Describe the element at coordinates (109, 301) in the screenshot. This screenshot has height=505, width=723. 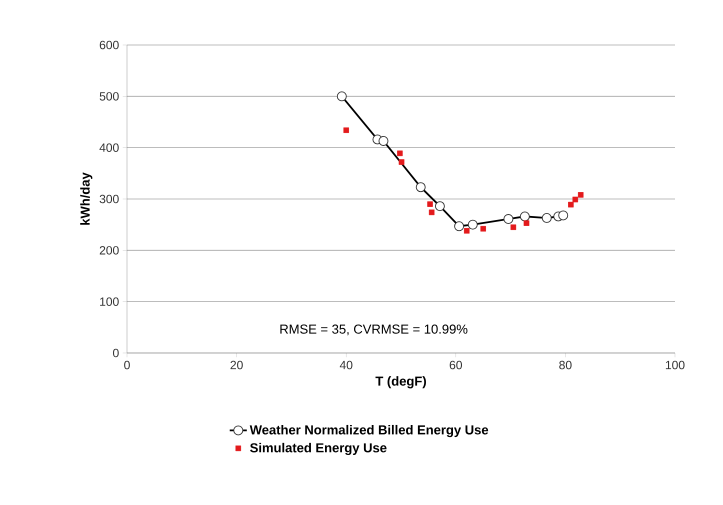
I see `y-tick-label: 100` at that location.